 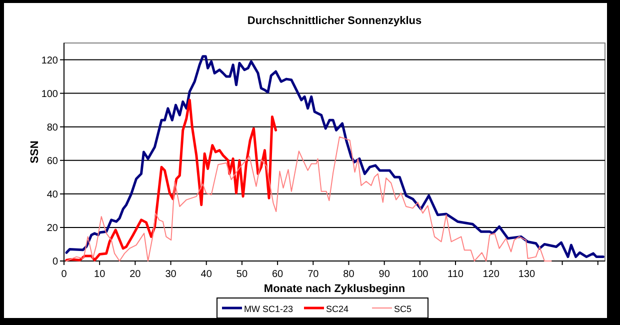 What do you see at coordinates (337, 309) in the screenshot?
I see `legend-label: SC24` at bounding box center [337, 309].